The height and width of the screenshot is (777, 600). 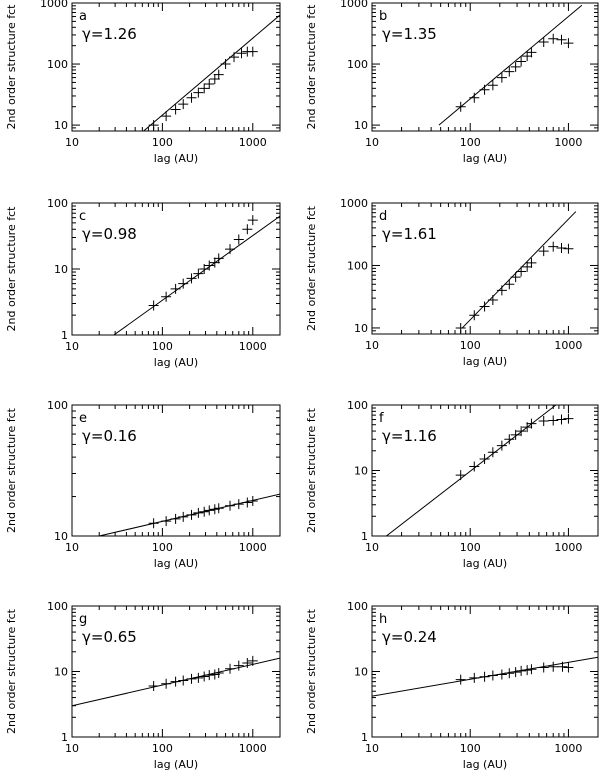 I want to click on panel-letter: d, so click(x=383, y=216).